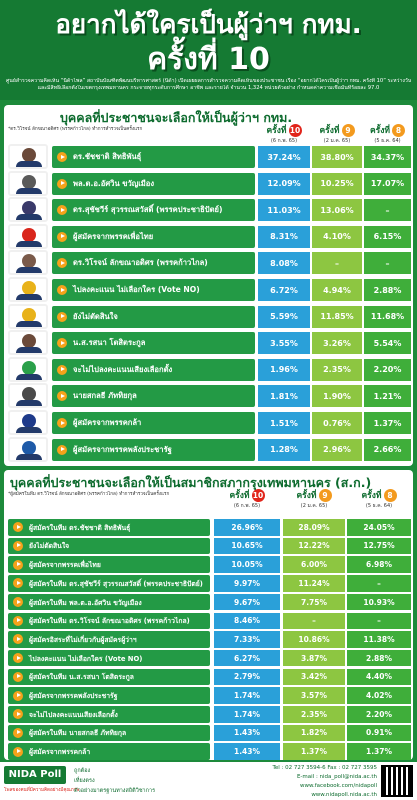  I want to click on row-label: พล.ต.อ.อัศวิน ขวัญเมือง, so click(153, 183).